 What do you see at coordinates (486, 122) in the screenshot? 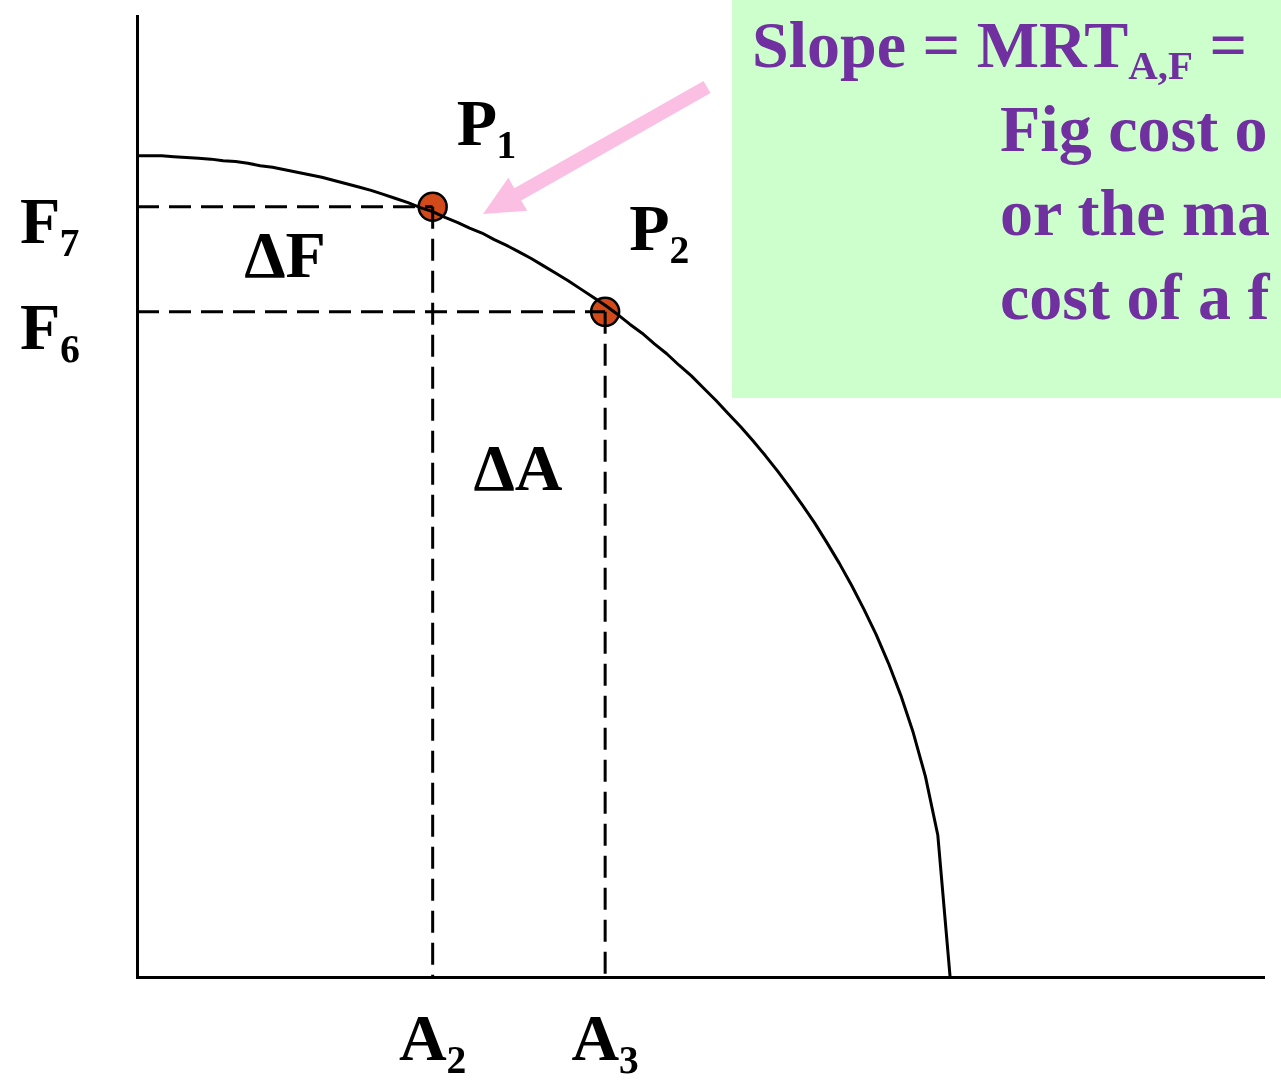
I see `annotation: P₁` at bounding box center [486, 122].